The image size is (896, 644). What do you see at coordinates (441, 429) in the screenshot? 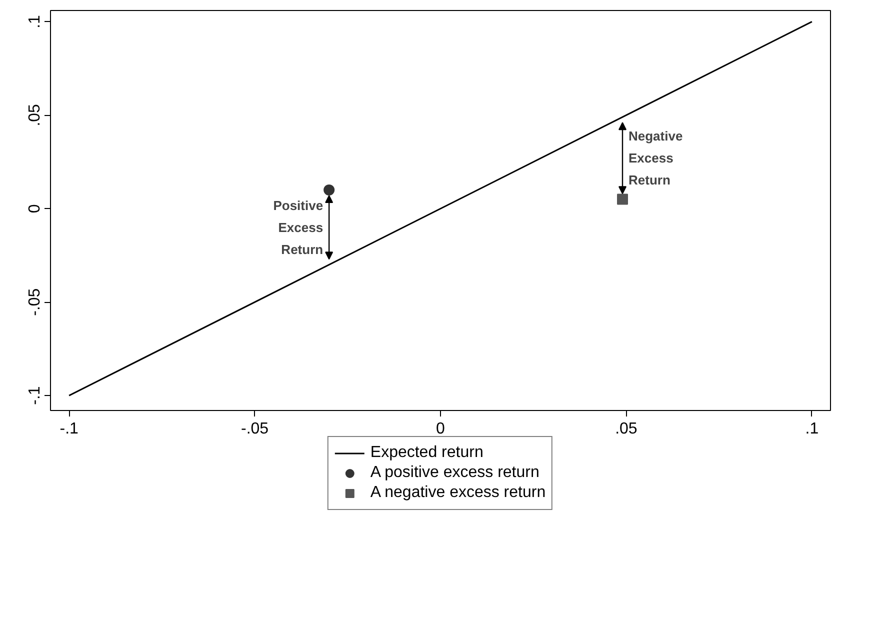
I see `x-tick-label: 0` at bounding box center [441, 429].